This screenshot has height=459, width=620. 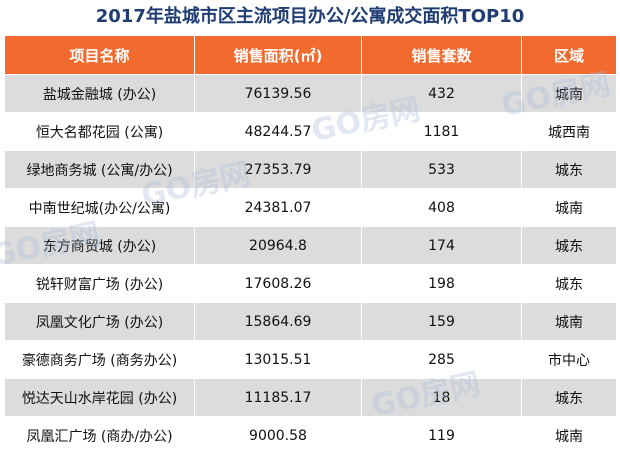 What do you see at coordinates (99, 207) in the screenshot?
I see `cell-project-name: 中南世纪城(办公/公寓)` at bounding box center [99, 207].